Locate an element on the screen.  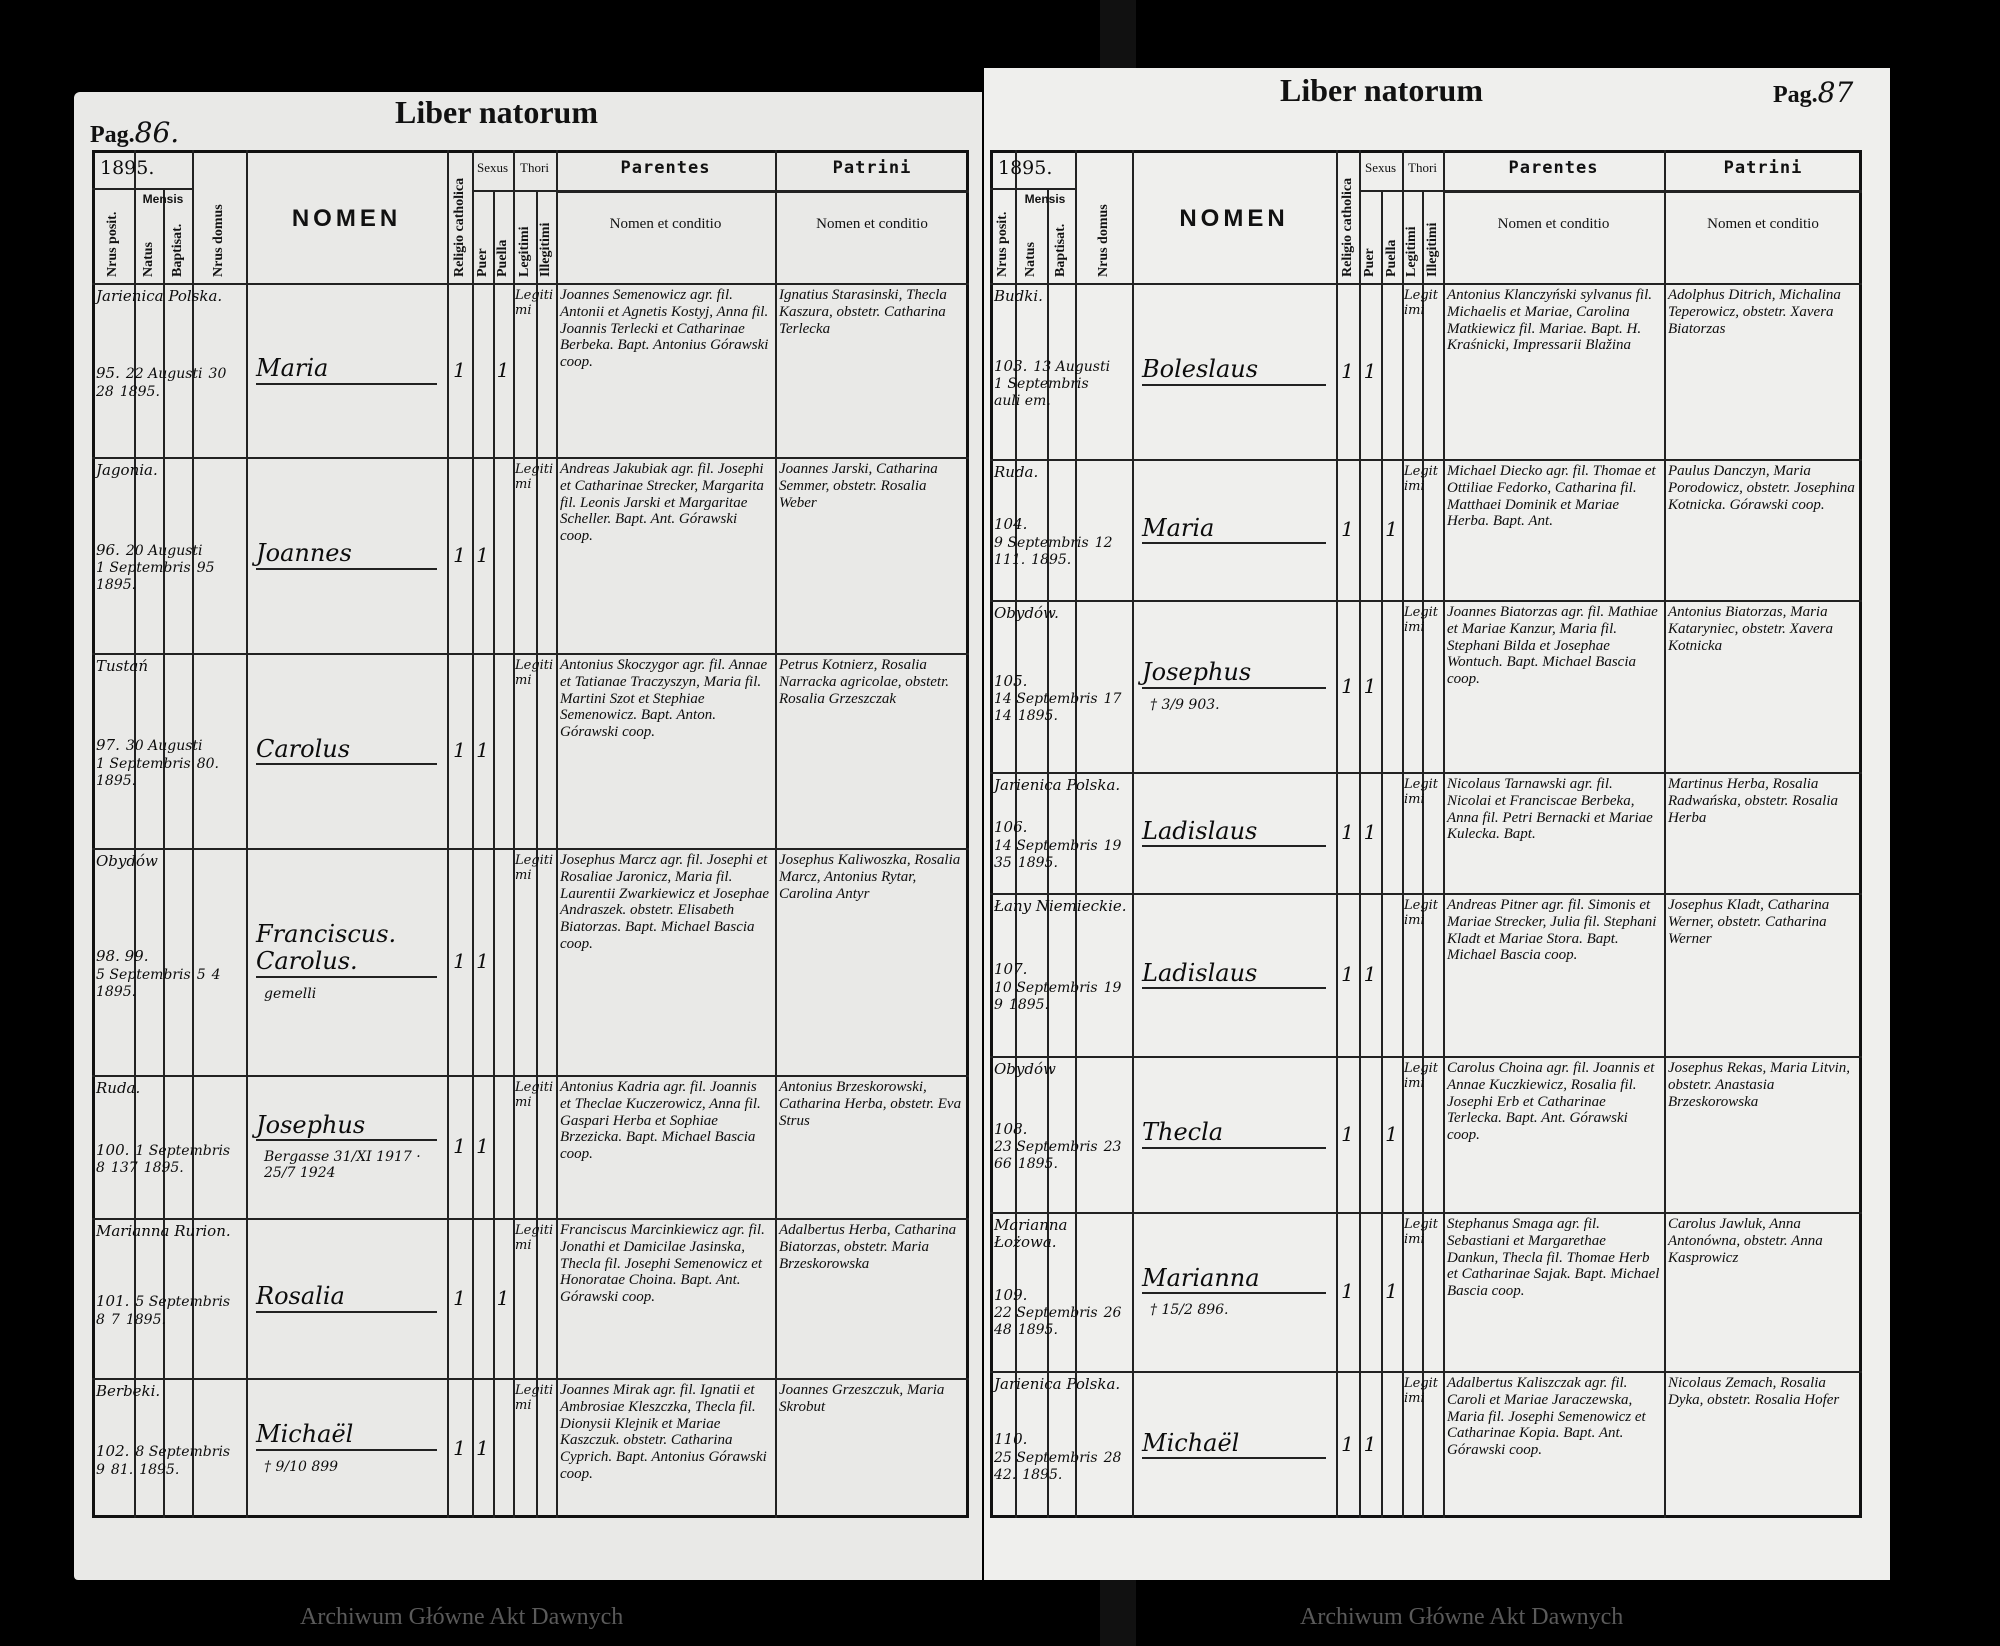
birth-entry-106-number: 106. is located at coordinates (1011, 827).